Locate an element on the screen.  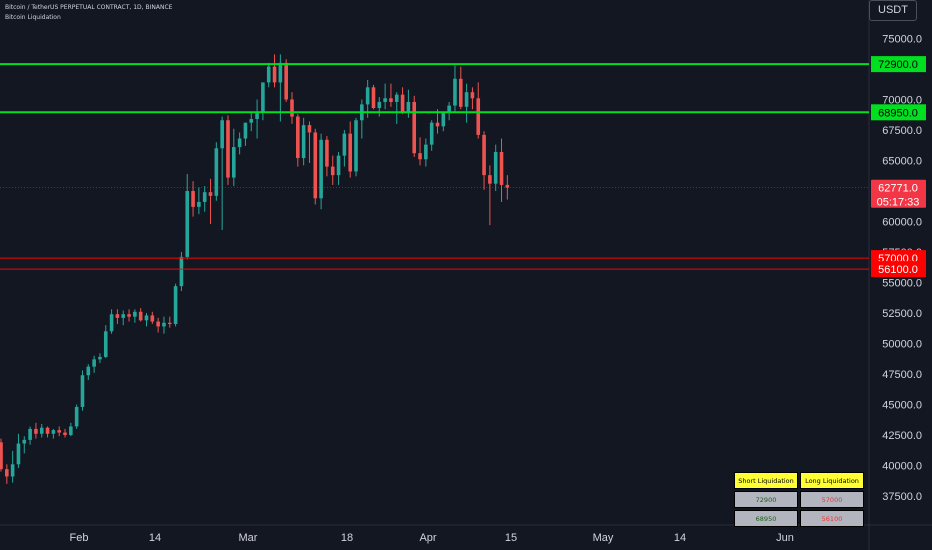
liquidation-level-badge is located at coordinates (898, 112).